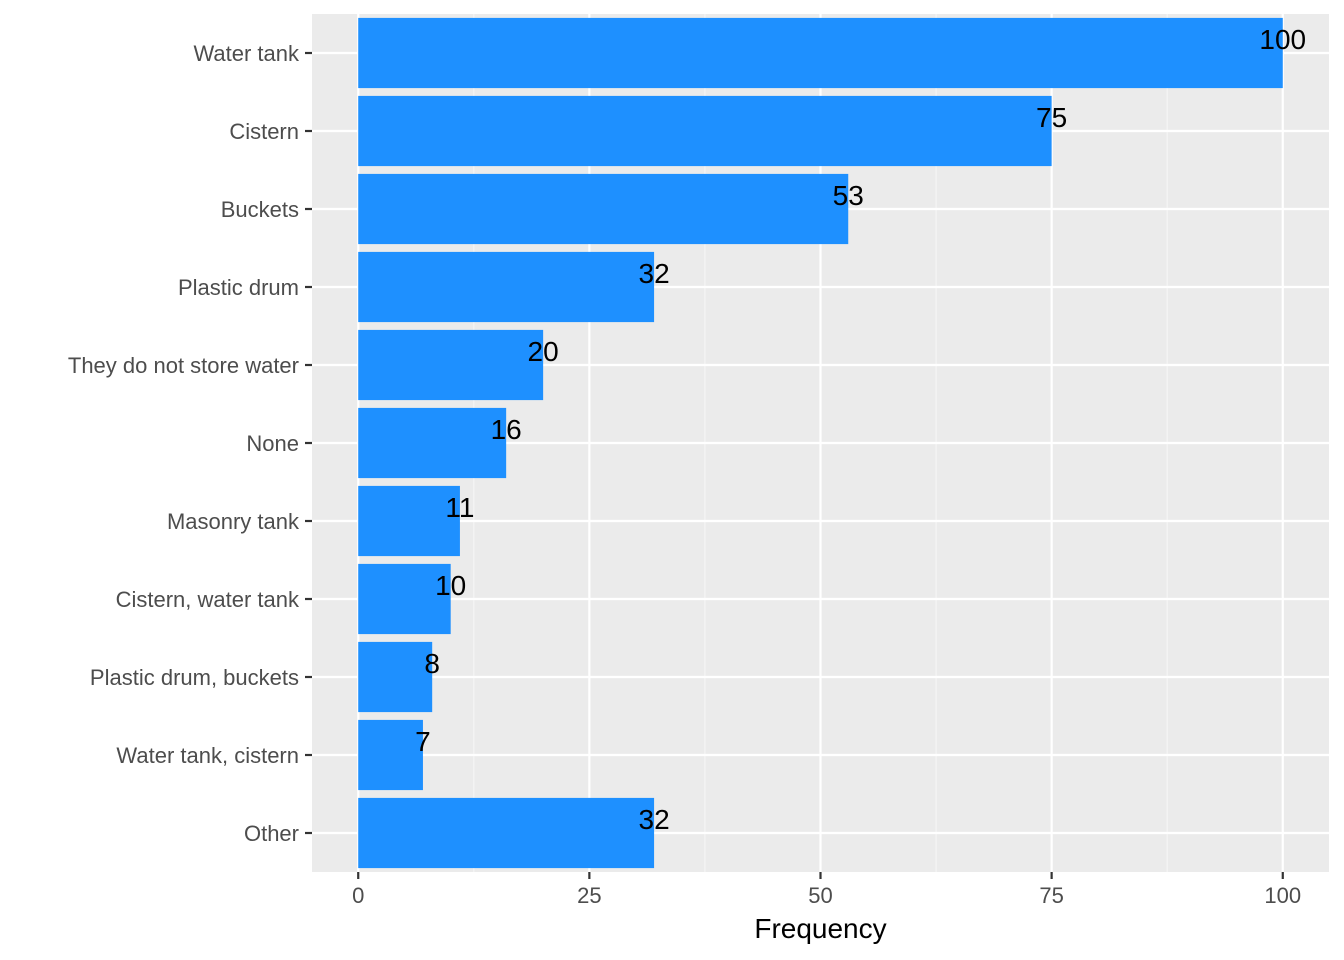 The width and height of the screenshot is (1344, 960). Describe the element at coordinates (246, 53) in the screenshot. I see `y-axis-category-label: Water tank` at that location.